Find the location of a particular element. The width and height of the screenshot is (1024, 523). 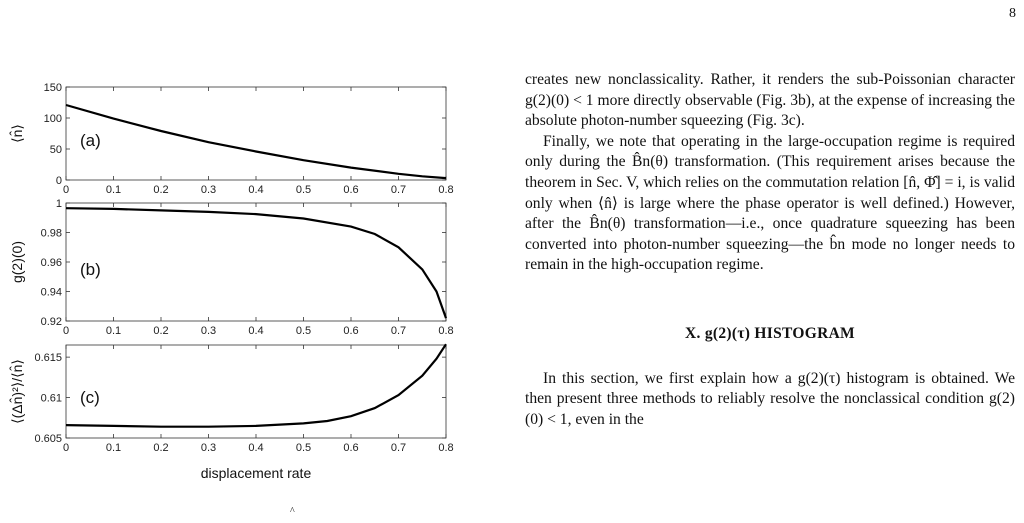

y-tick-label: 0 is located at coordinates (59, 181).